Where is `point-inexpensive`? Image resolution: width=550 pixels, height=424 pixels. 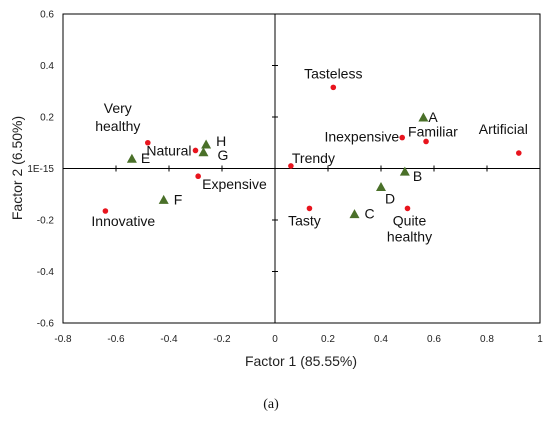
point-inexpensive is located at coordinates (402, 137).